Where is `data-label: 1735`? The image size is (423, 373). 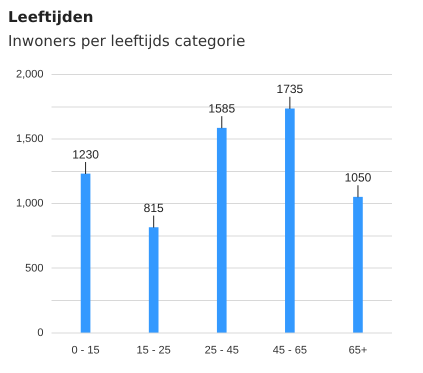 data-label: 1735 is located at coordinates (290, 89).